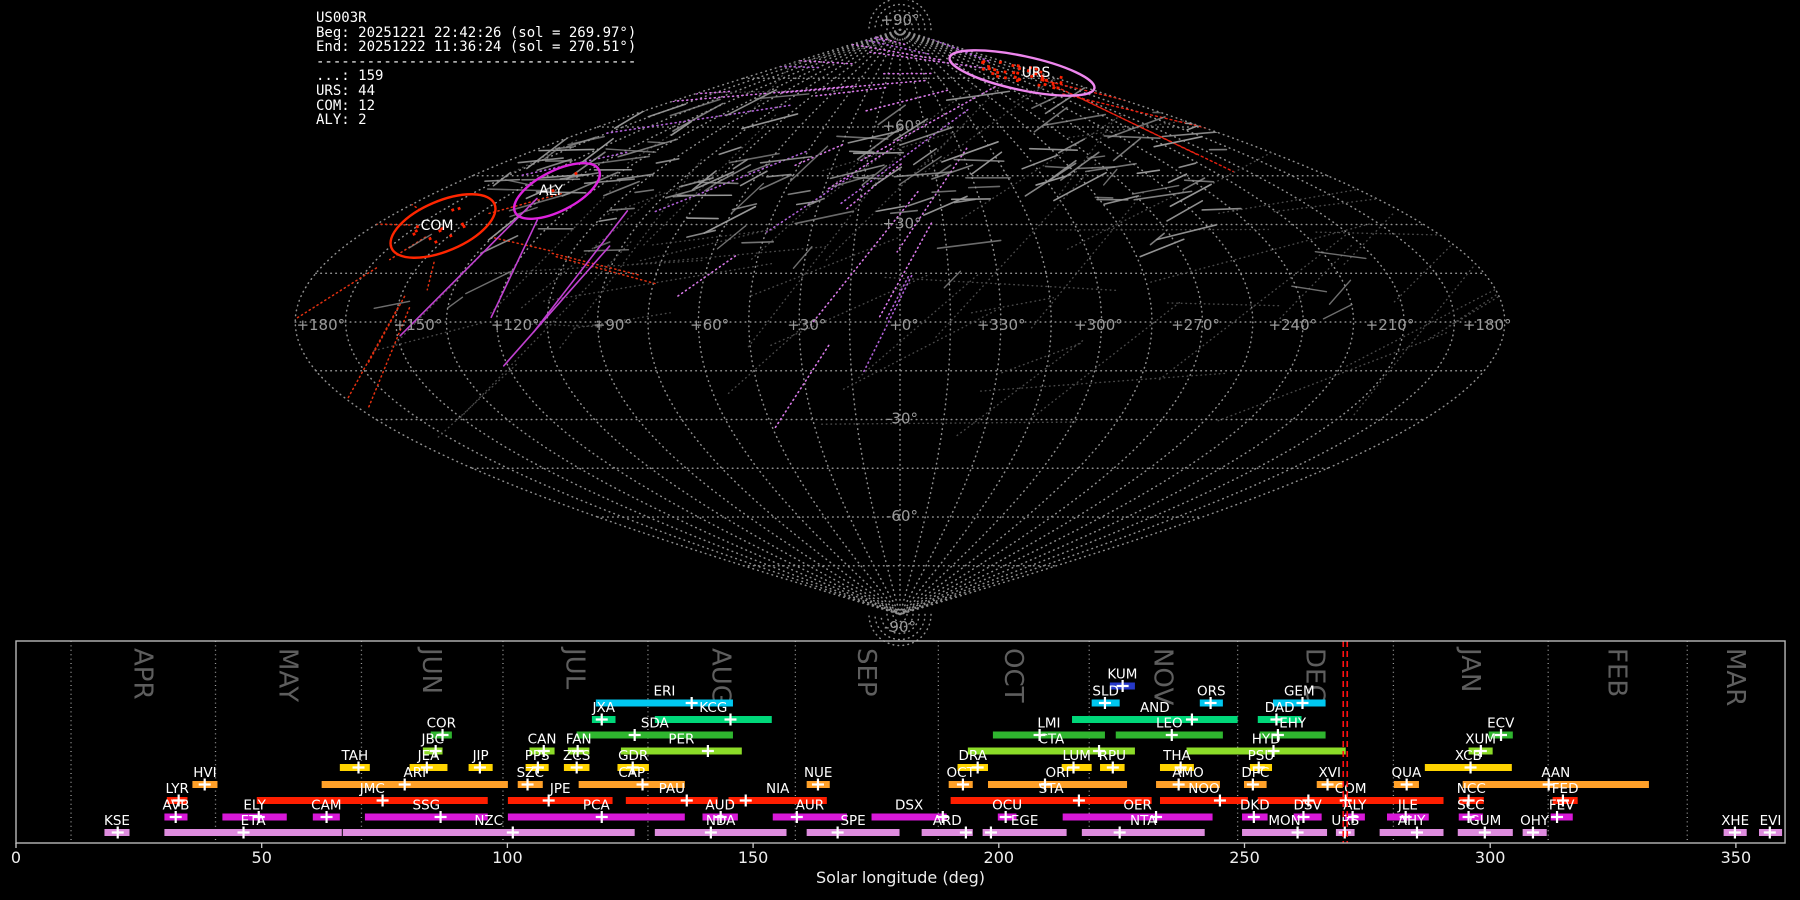 The height and width of the screenshot is (900, 1800). Describe the element at coordinates (1562, 800) in the screenshot. I see `peak-marker-FED` at that location.